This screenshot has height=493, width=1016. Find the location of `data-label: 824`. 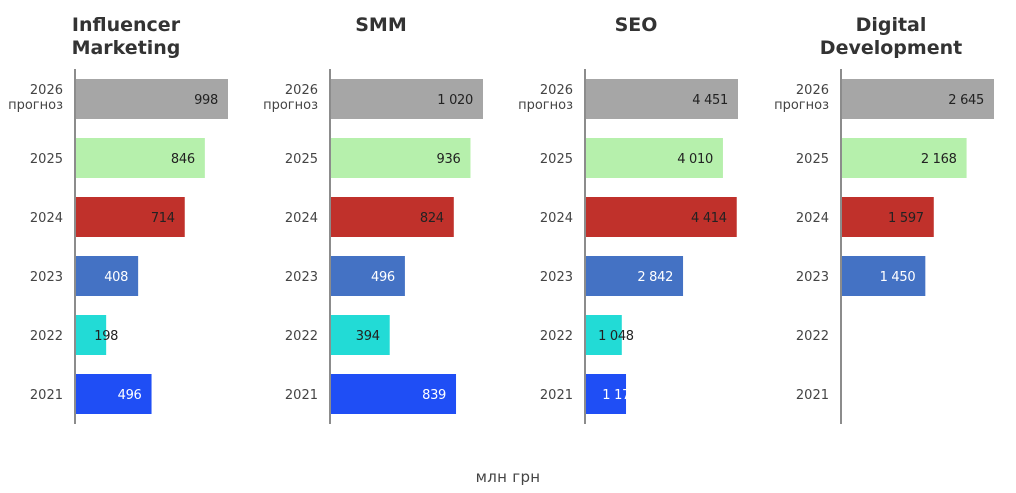

data-label: 824 is located at coordinates (432, 218).